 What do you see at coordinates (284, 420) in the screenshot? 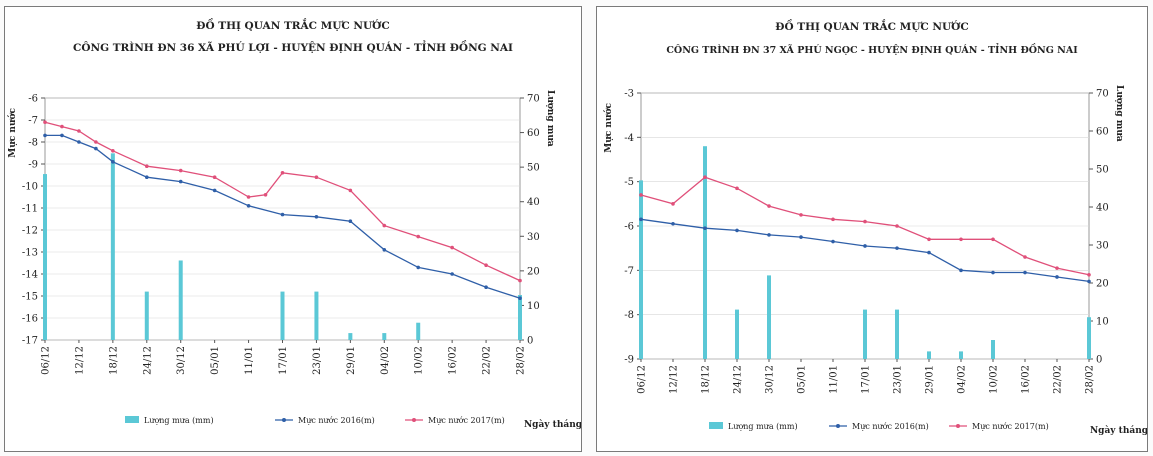
I see `legend-marker-2016` at bounding box center [284, 420].